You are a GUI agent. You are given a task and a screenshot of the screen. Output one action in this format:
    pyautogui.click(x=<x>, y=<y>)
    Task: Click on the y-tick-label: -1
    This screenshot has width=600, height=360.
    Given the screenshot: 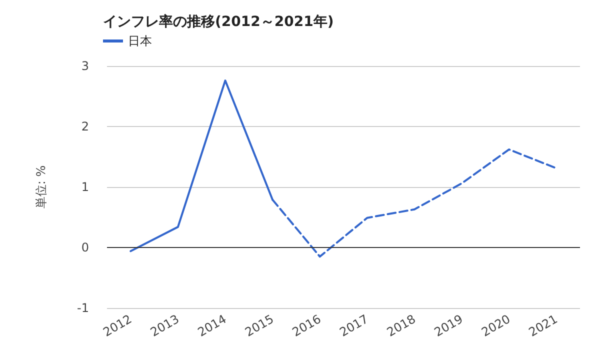 What is the action you would take?
    pyautogui.click(x=83, y=308)
    